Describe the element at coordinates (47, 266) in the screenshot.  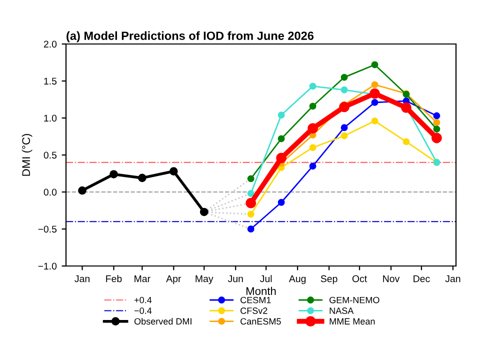
I see `y-tick-label: −1.0` at that location.